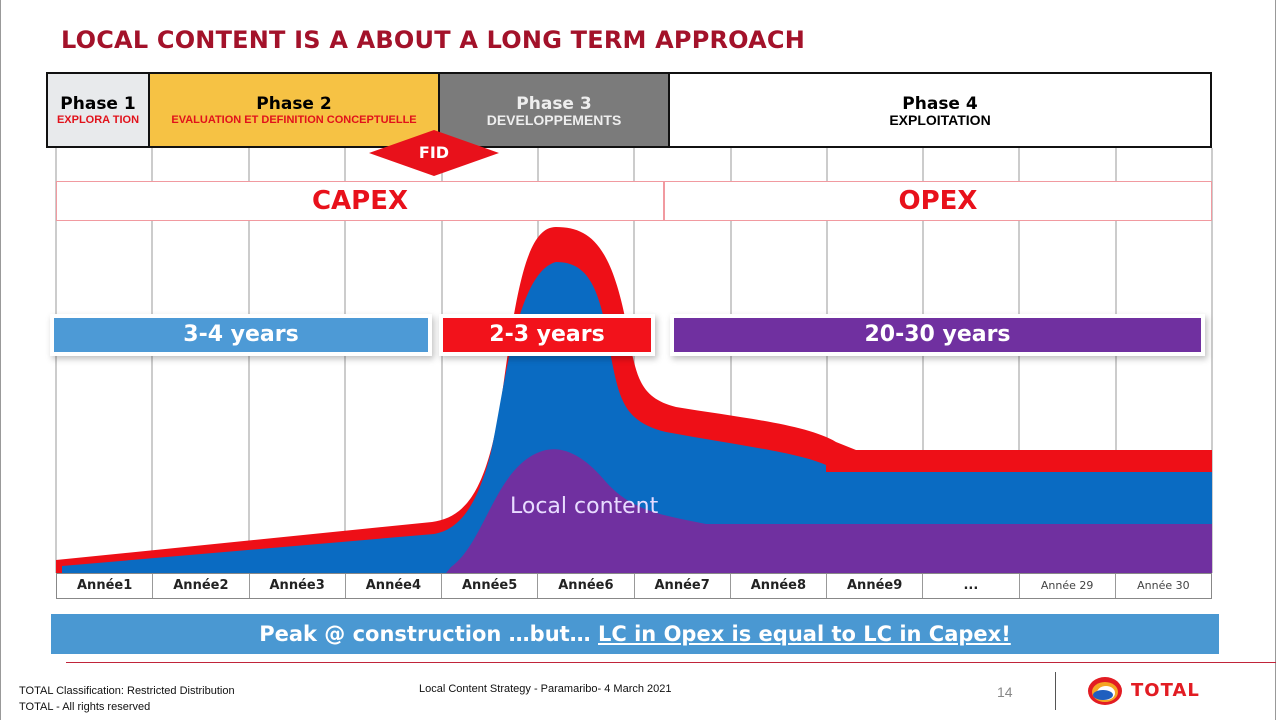 The image size is (1276, 720). What do you see at coordinates (671, 662) in the screenshot?
I see `footer-divider` at bounding box center [671, 662].